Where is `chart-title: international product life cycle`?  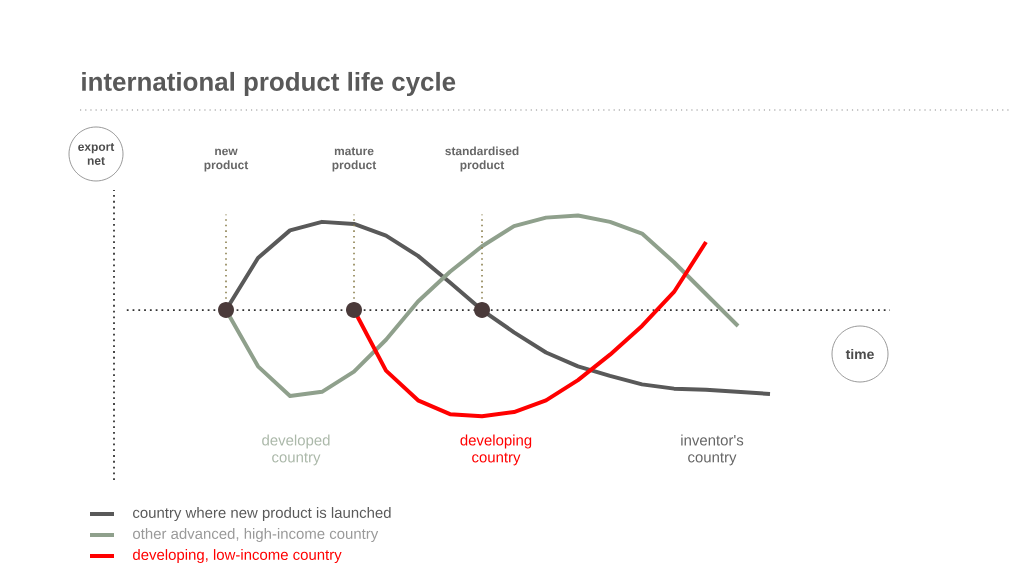
chart-title: international product life cycle is located at coordinates (269, 84).